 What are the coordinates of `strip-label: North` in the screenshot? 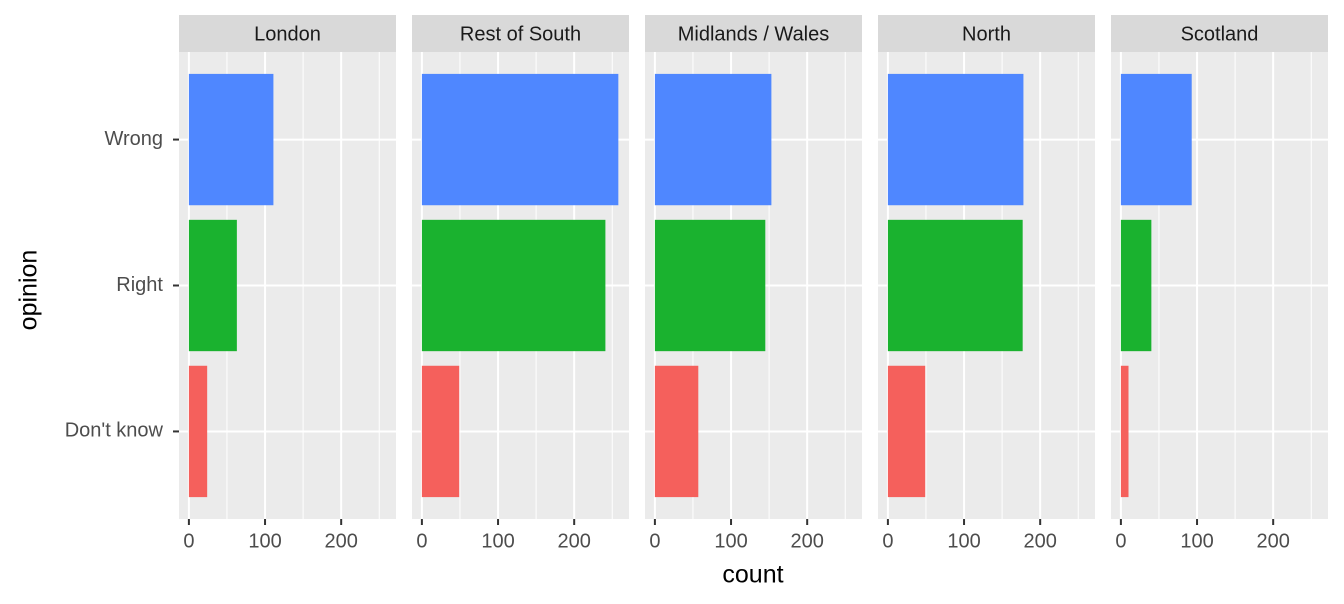 It's located at (986, 34).